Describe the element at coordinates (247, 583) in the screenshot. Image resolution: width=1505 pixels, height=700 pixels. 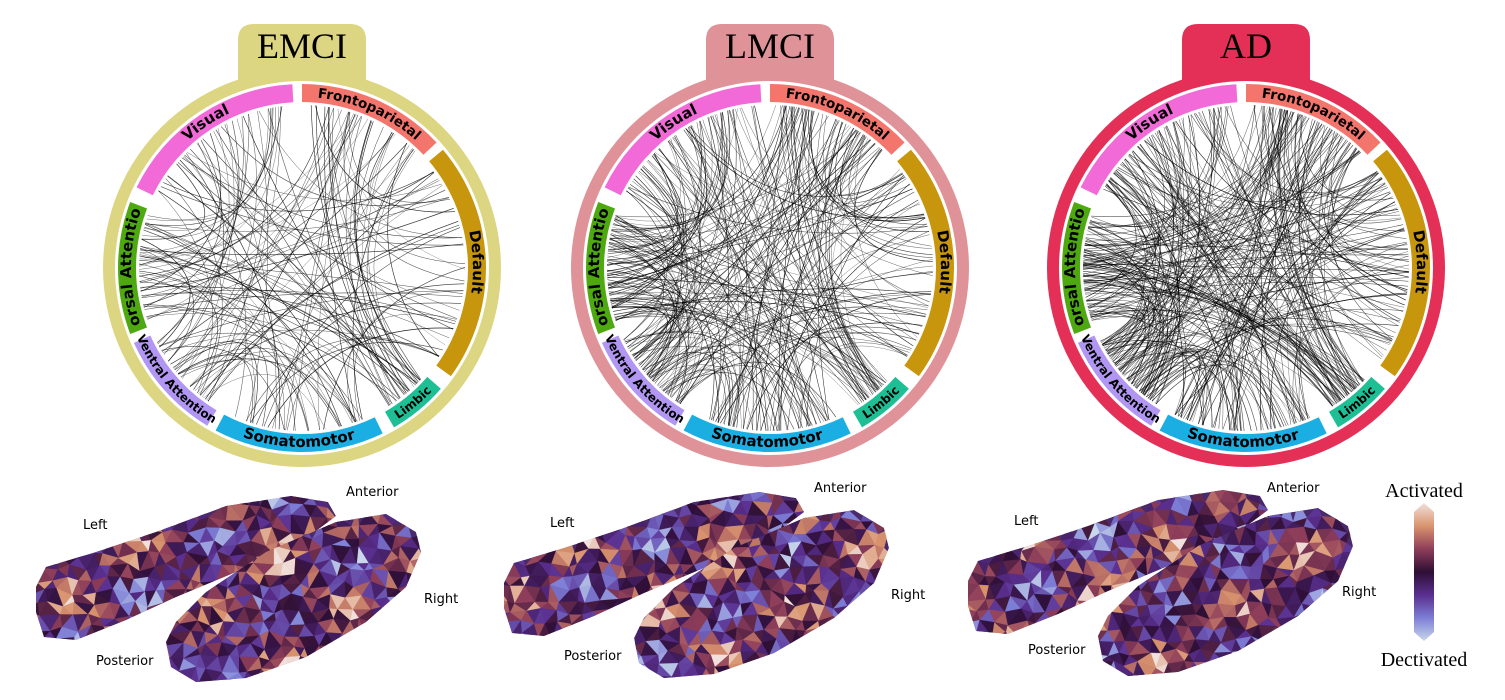
I see `brain-surface-emci: Left Anterior Right Posterior` at that location.